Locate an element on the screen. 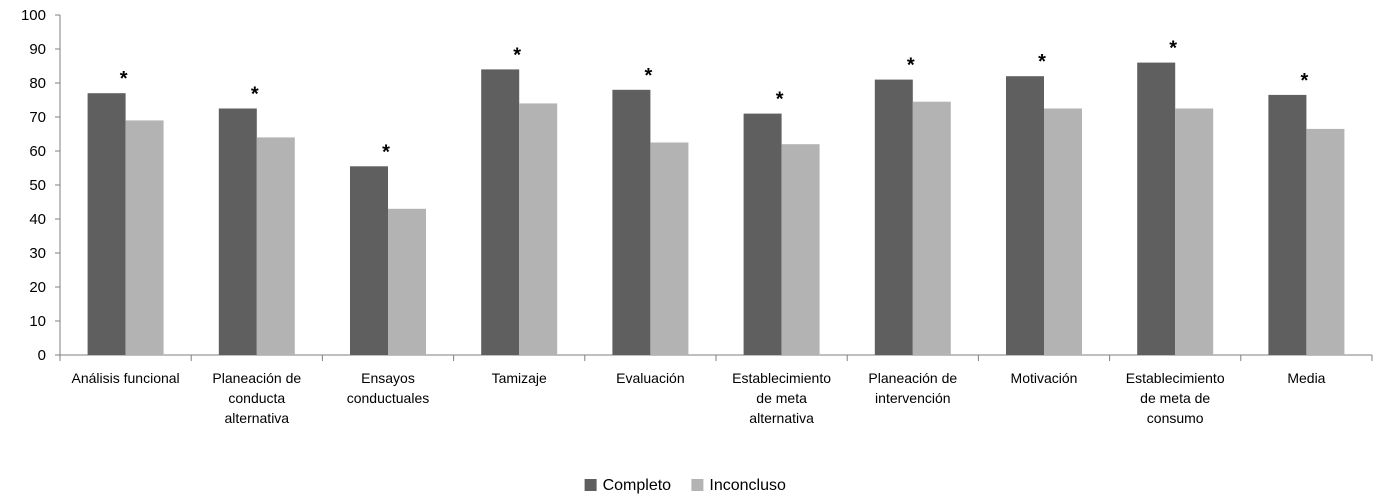 This screenshot has height=504, width=1380. y-tick-label: 90 is located at coordinates (37, 49).